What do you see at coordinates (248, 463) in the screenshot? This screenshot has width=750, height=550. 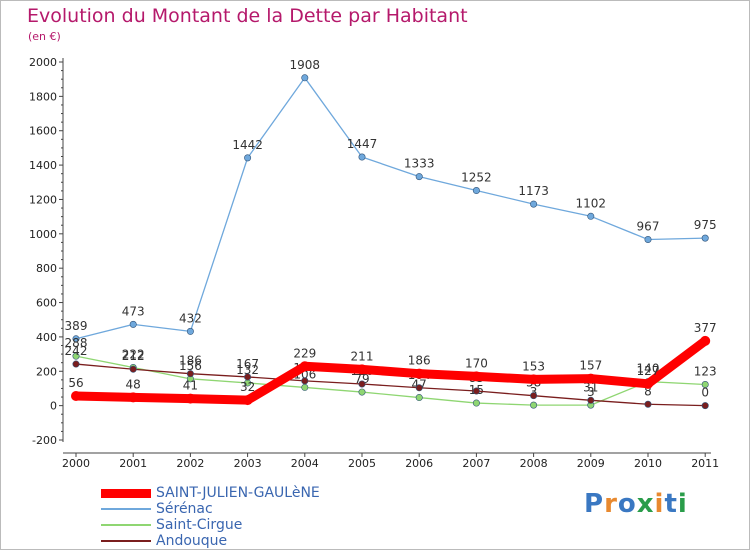 I see `x-tick-label: 2003` at bounding box center [248, 463].